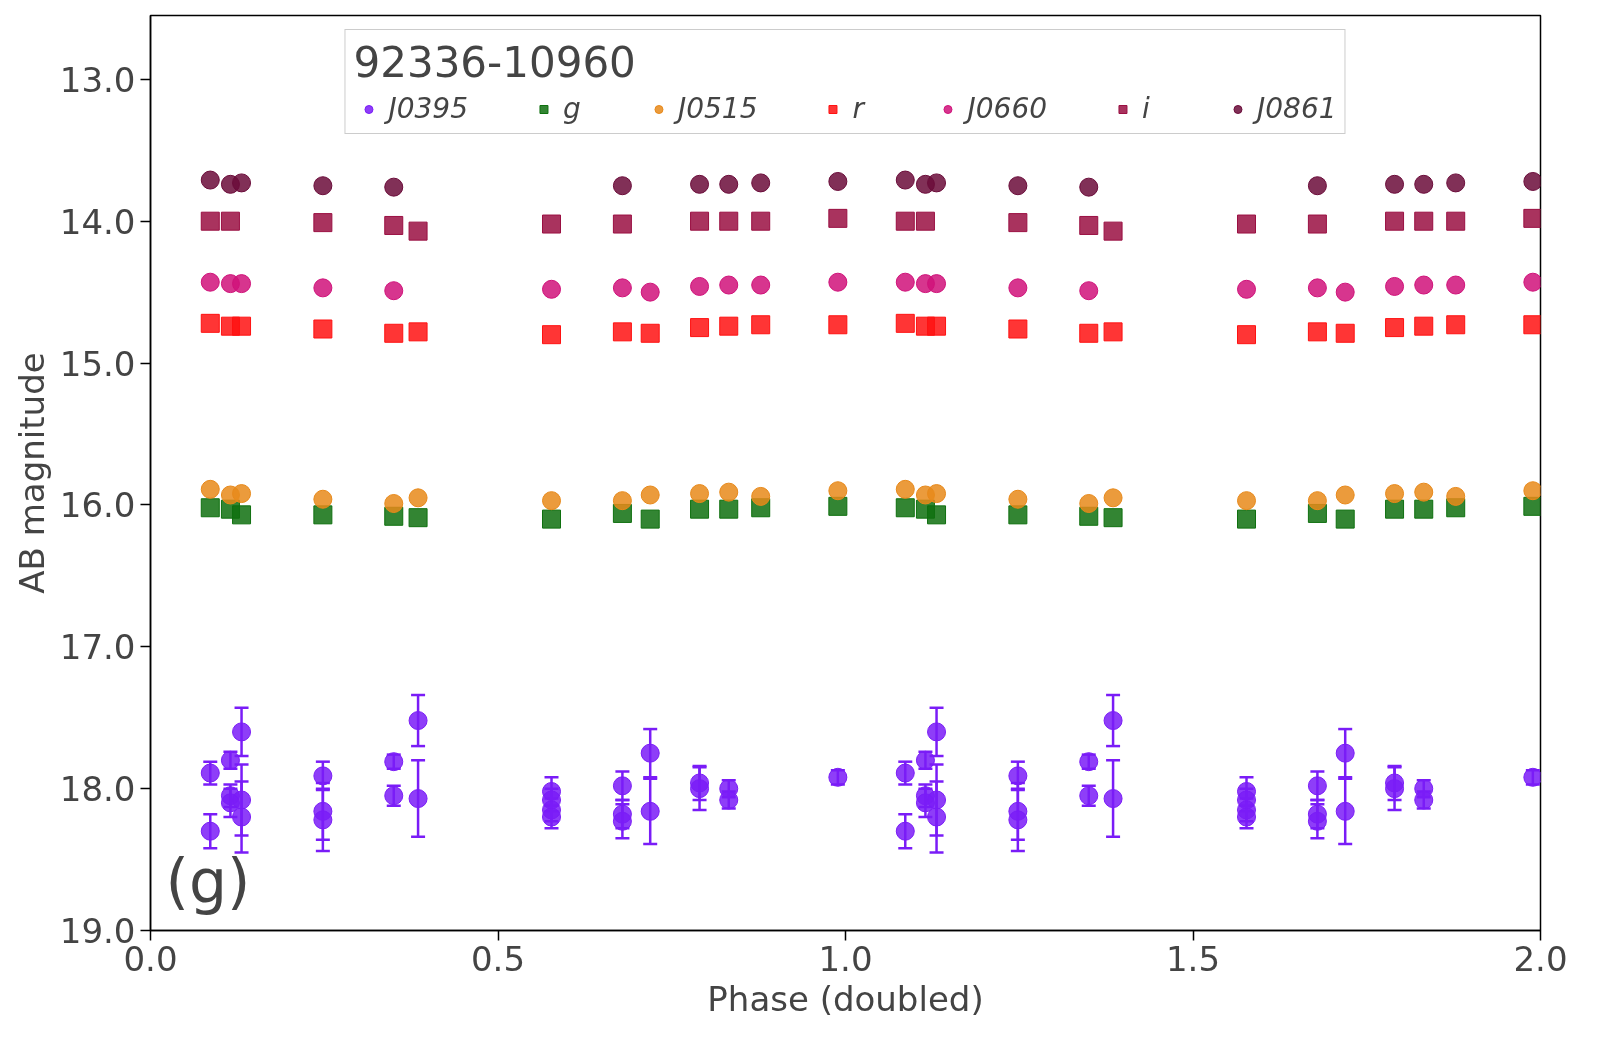  What do you see at coordinates (97, 363) in the screenshot?
I see `y-tick-label: 15.0` at bounding box center [97, 363].